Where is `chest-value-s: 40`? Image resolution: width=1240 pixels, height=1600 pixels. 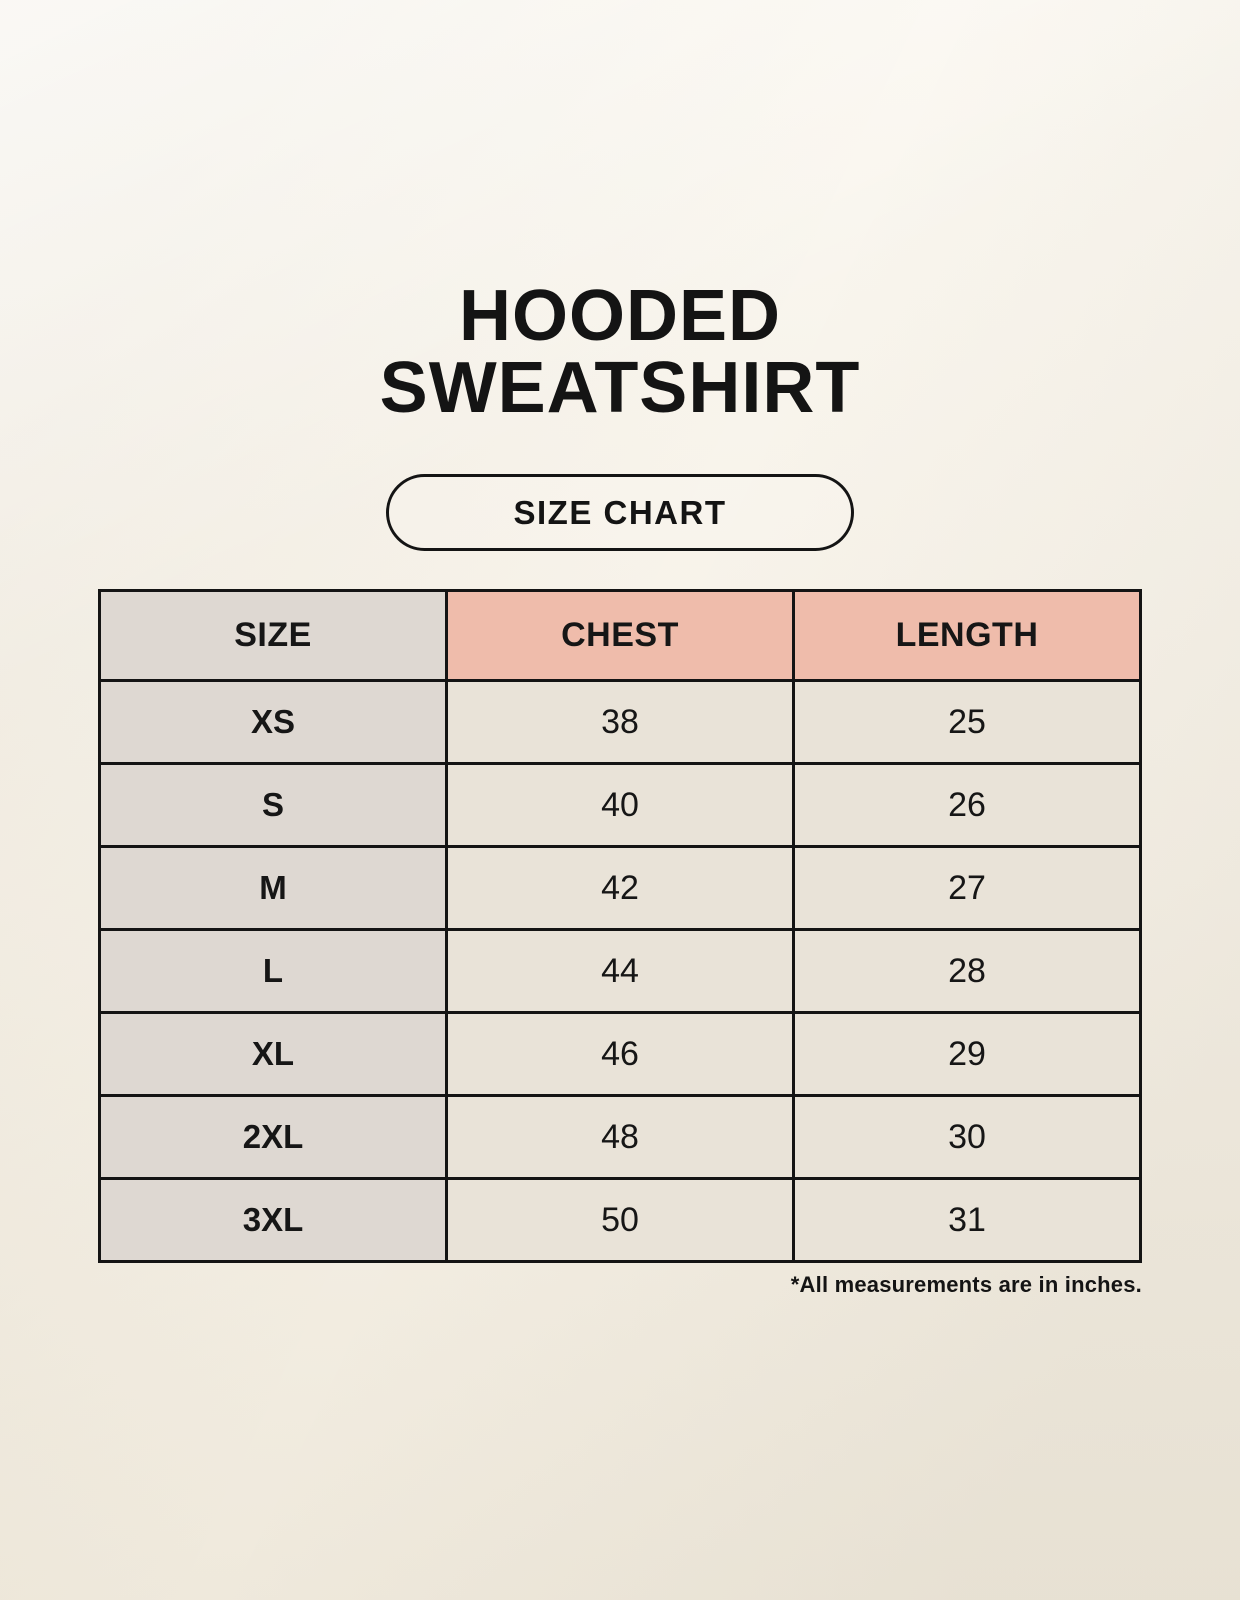 chest-value-s: 40 is located at coordinates (620, 805).